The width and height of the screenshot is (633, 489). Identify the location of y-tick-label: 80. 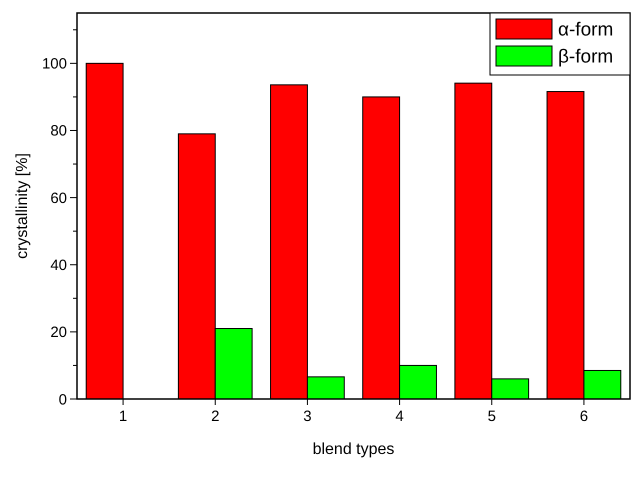
(58, 131).